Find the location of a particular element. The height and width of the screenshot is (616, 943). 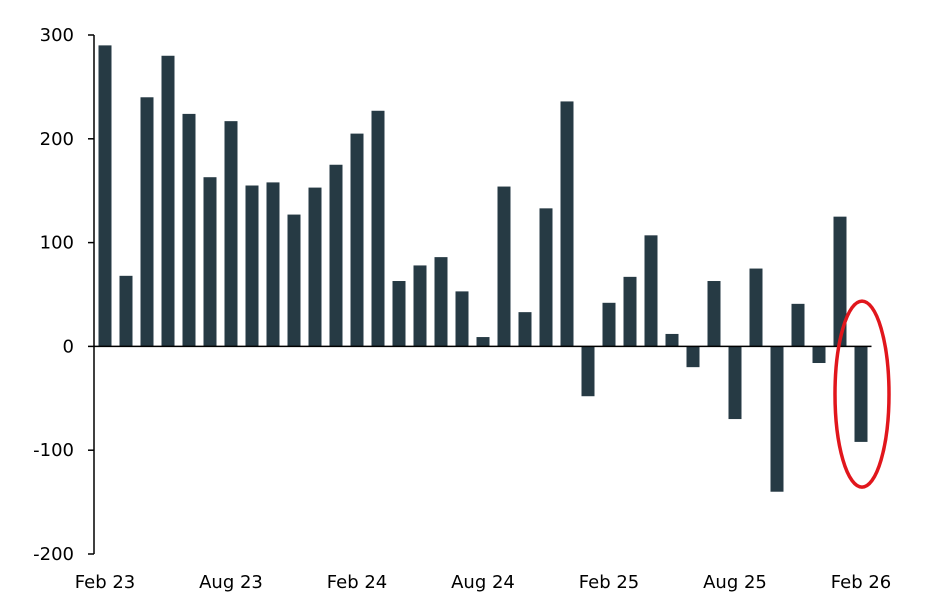

x-tick-label: Feb 26 is located at coordinates (861, 582).